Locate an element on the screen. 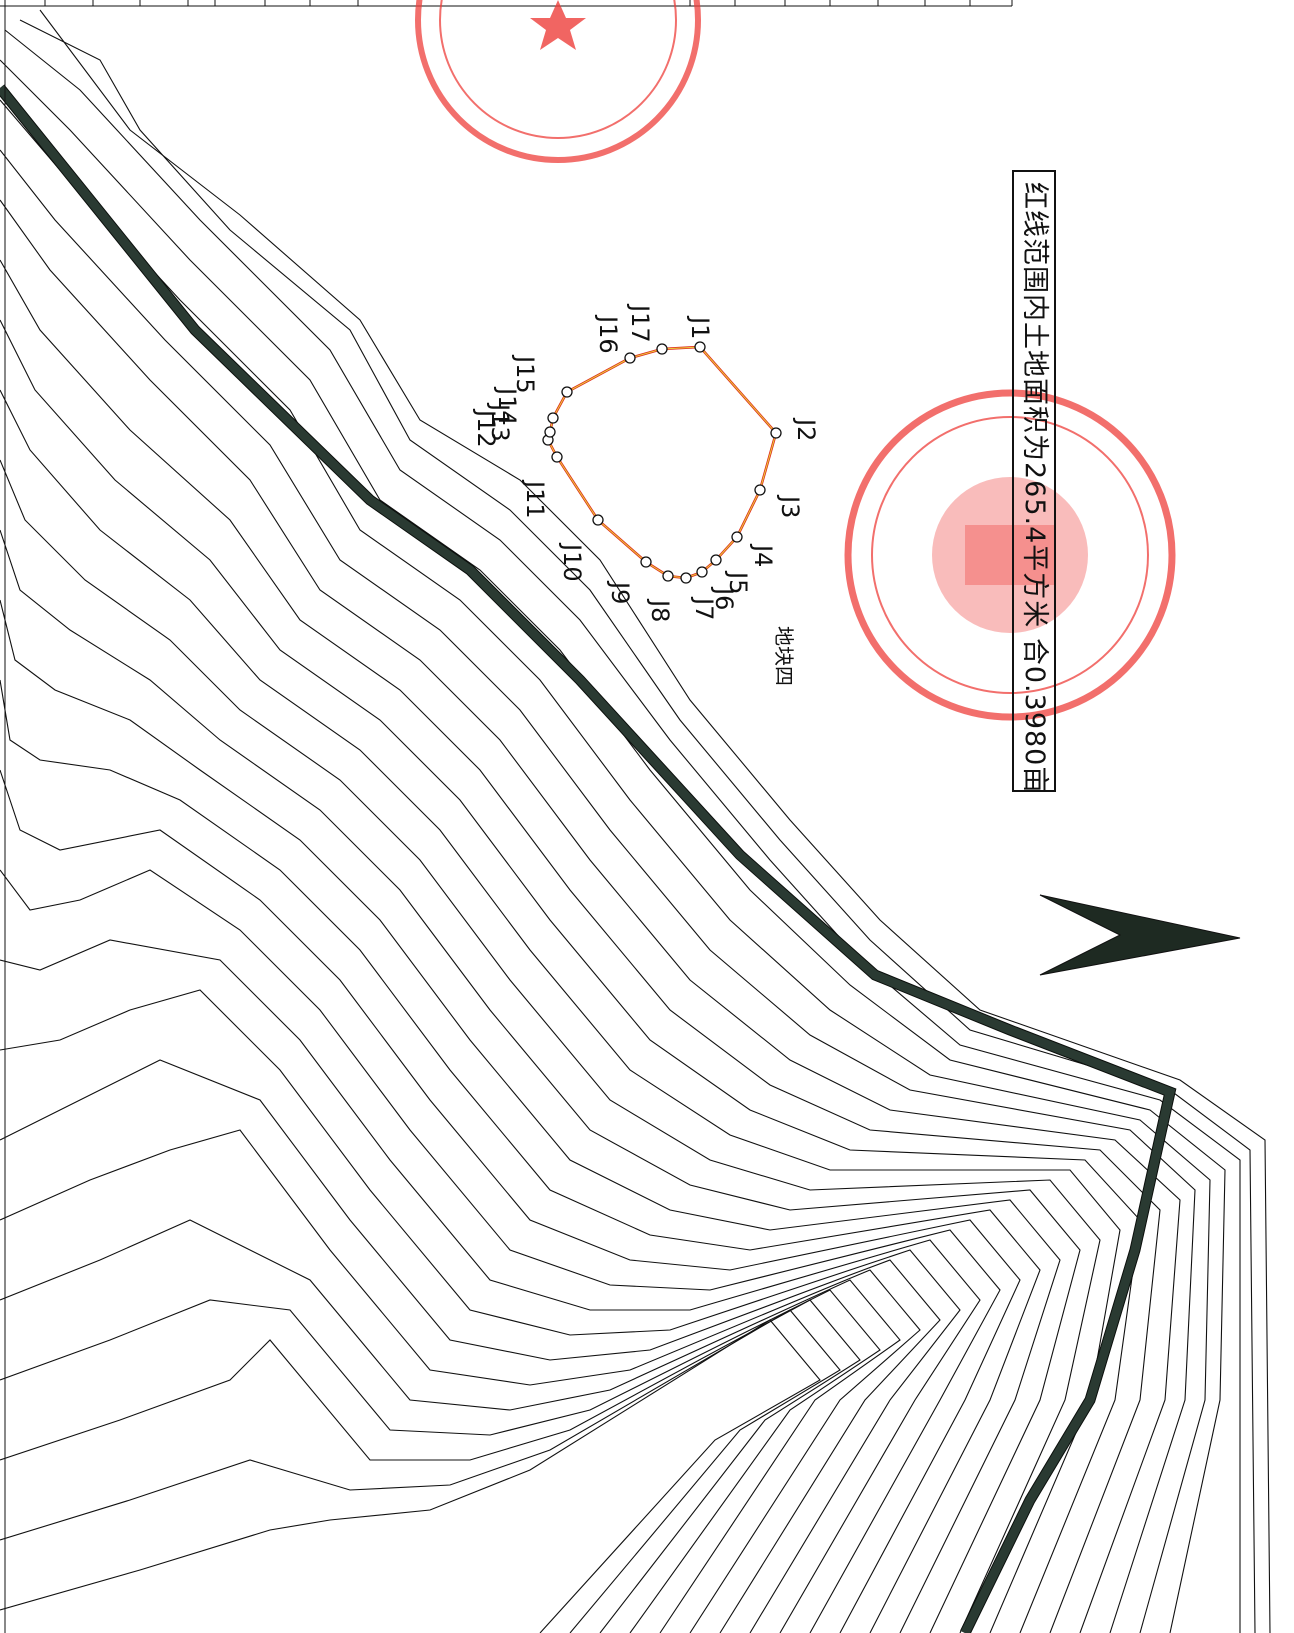 Image resolution: width=1294 pixels, height=1633 pixels. vertex-marker-j11 is located at coordinates (557, 457).